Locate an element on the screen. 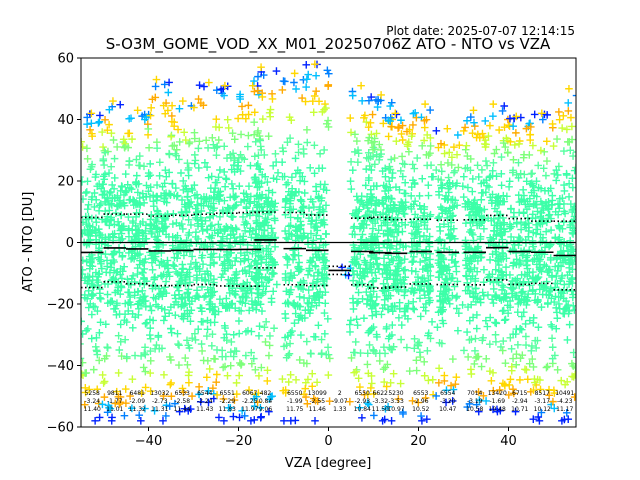 The width and height of the screenshot is (640, 480). x-tick-label: 40 is located at coordinates (508, 441).